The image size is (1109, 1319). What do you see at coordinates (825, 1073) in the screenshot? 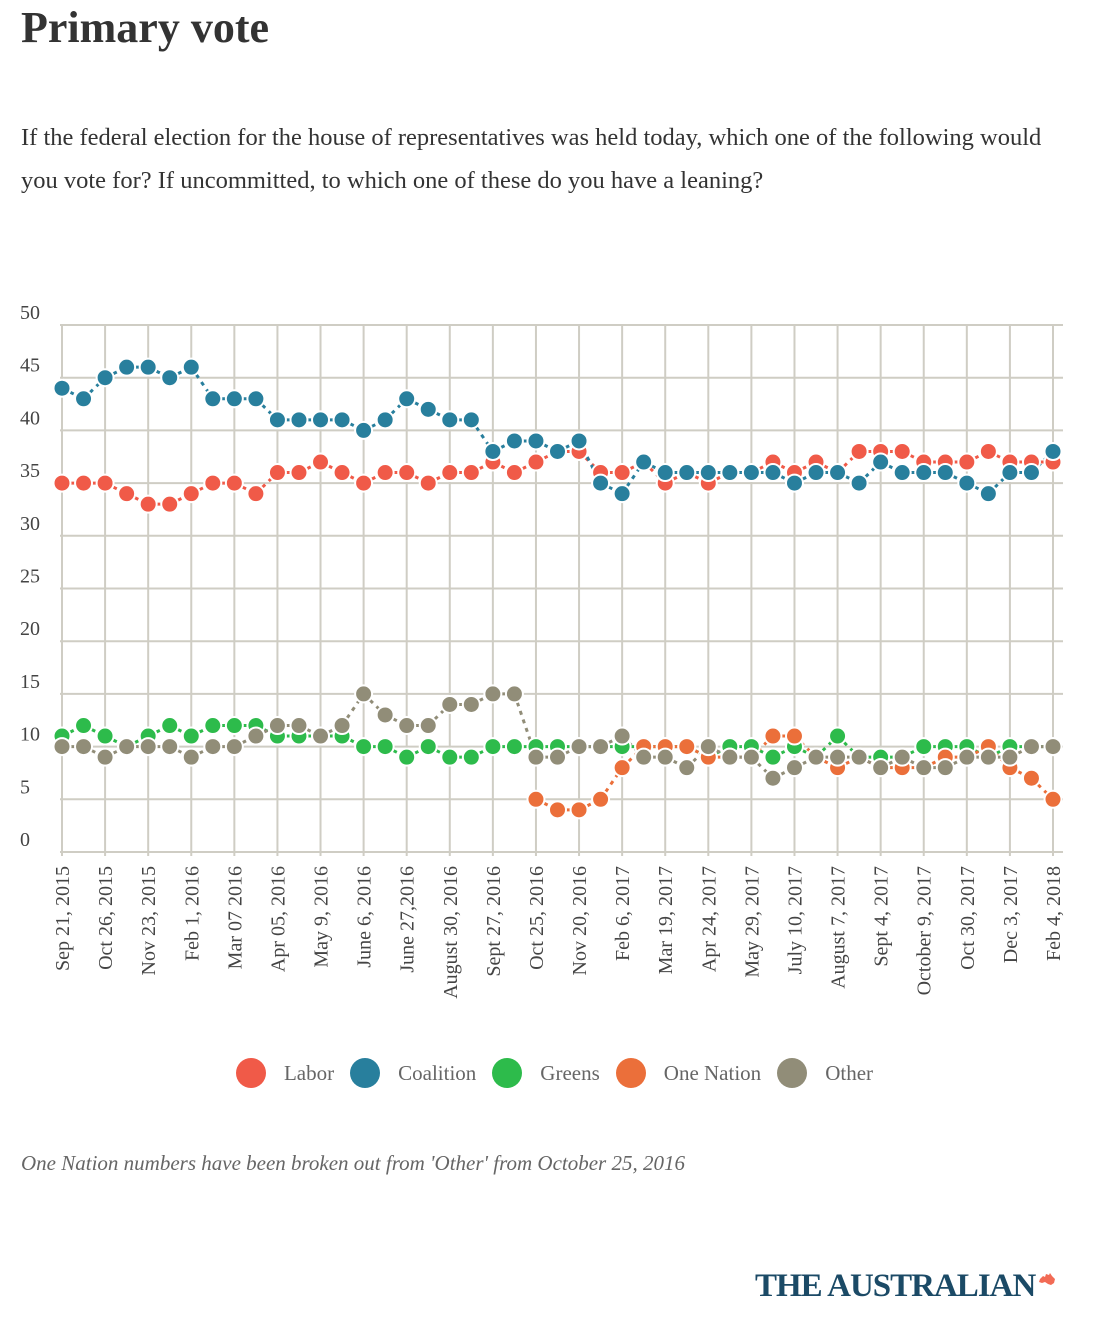
I see `legend-item-other: Other` at bounding box center [825, 1073].